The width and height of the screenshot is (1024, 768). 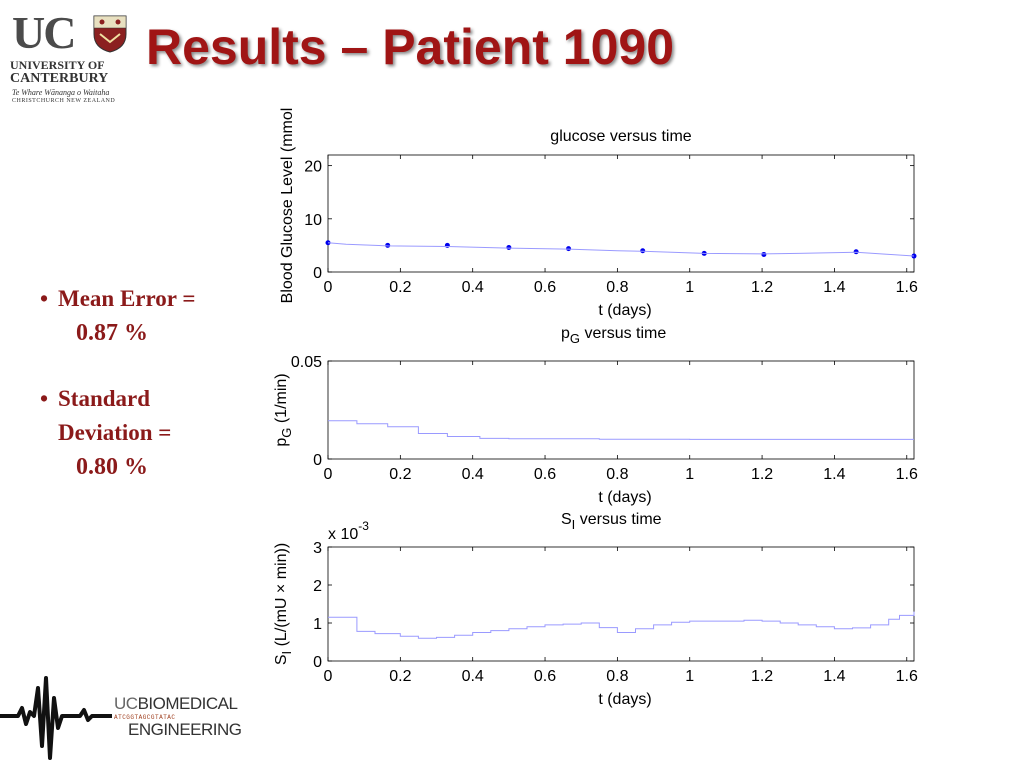 I want to click on bullet-mean-error-label: Mean Error =, so click(x=127, y=298).